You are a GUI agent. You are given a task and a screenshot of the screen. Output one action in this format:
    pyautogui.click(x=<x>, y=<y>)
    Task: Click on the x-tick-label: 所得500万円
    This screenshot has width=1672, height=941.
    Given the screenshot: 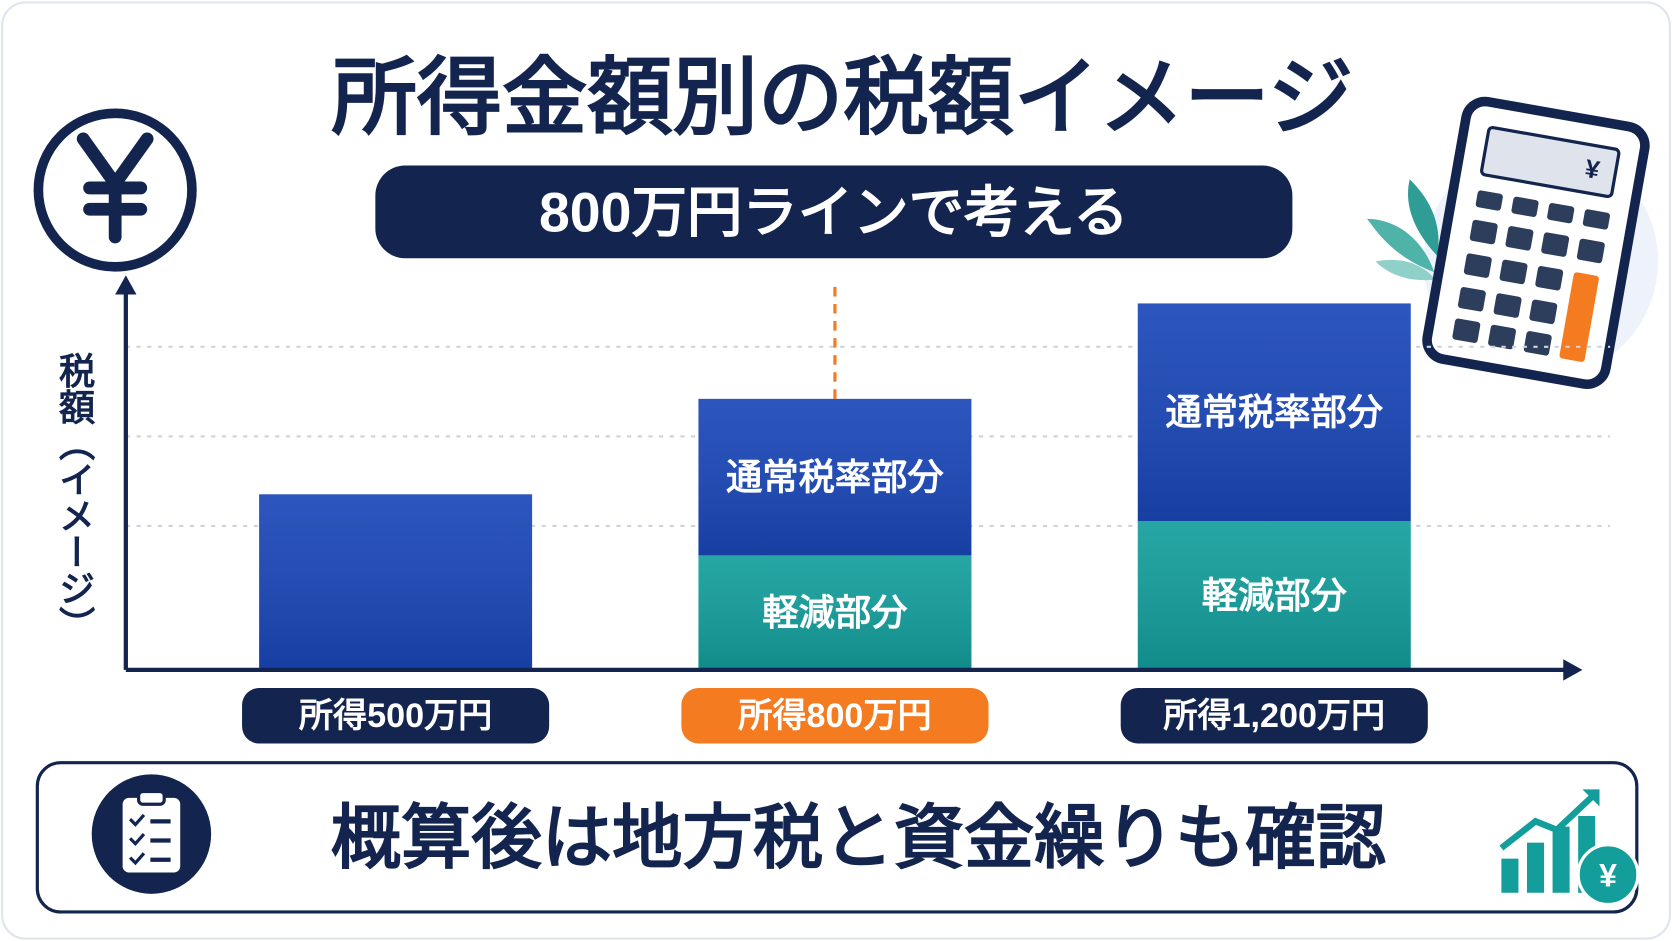 What is the action you would take?
    pyautogui.click(x=395, y=716)
    